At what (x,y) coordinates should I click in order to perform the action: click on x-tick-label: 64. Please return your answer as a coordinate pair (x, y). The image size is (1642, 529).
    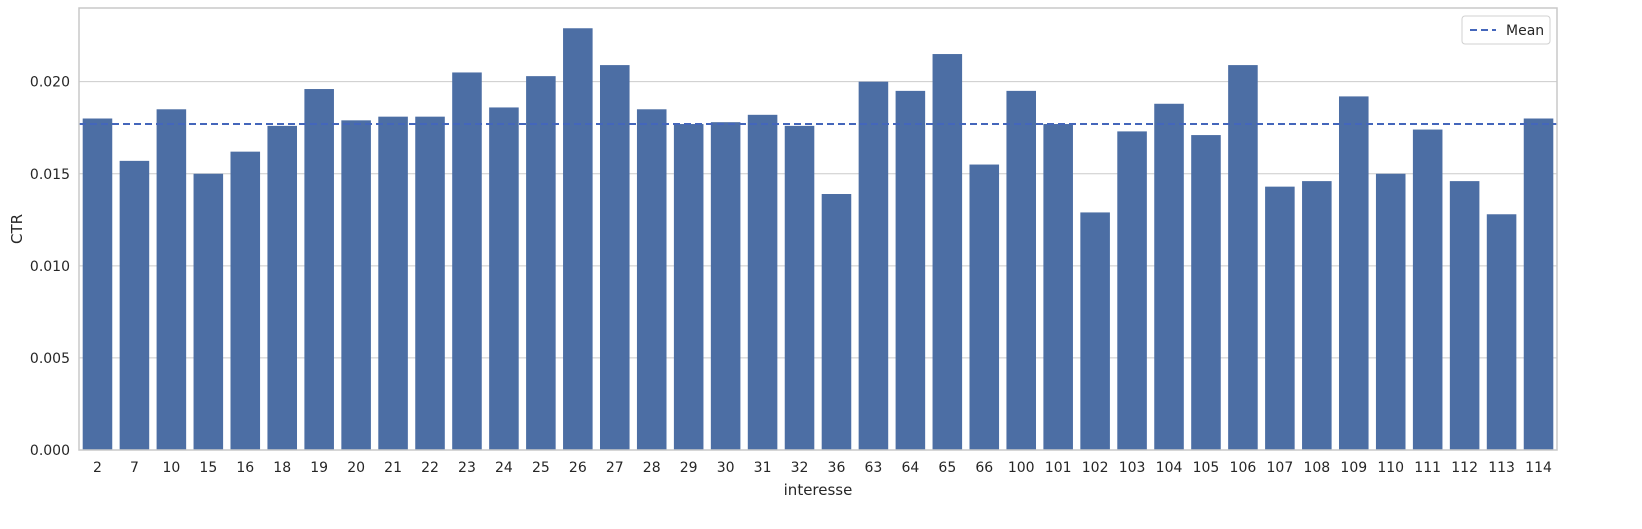
    Looking at the image, I should click on (910, 468).